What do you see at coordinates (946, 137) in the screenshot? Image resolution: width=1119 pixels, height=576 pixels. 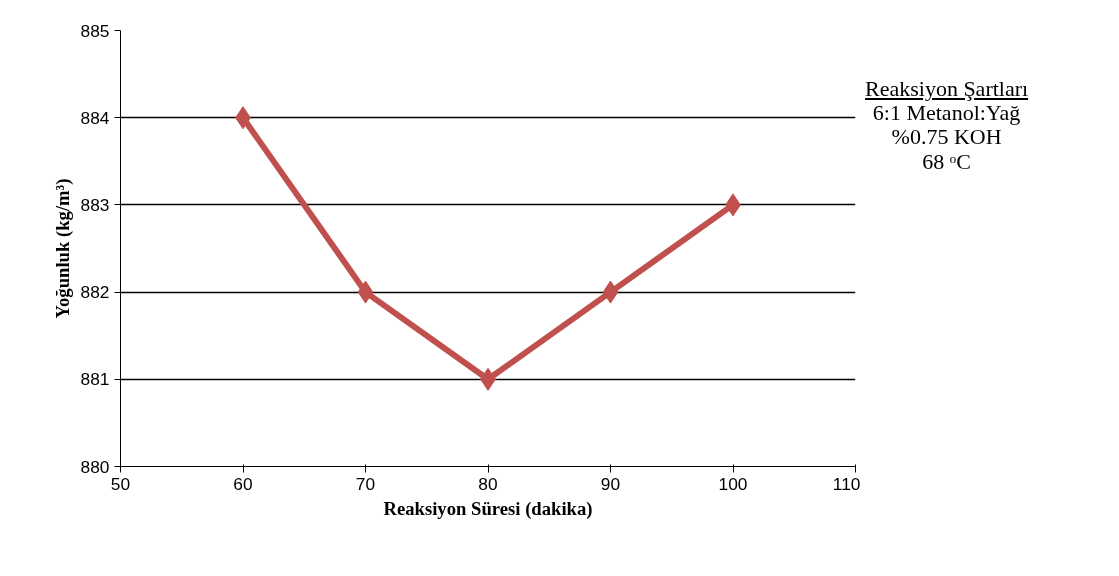 I see `text: %0.75 KOH` at bounding box center [946, 137].